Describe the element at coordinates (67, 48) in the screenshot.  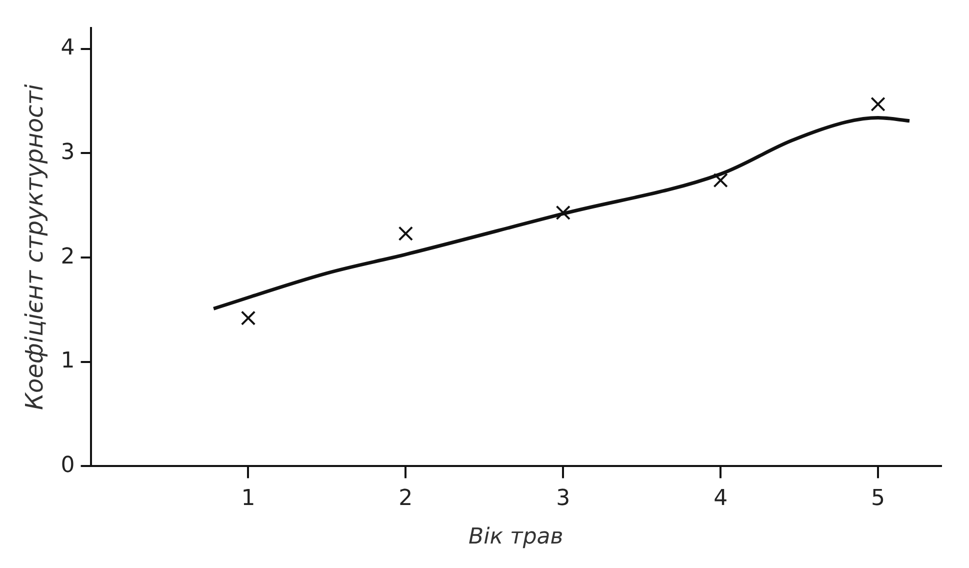
I see `y-tick-label: 4` at that location.